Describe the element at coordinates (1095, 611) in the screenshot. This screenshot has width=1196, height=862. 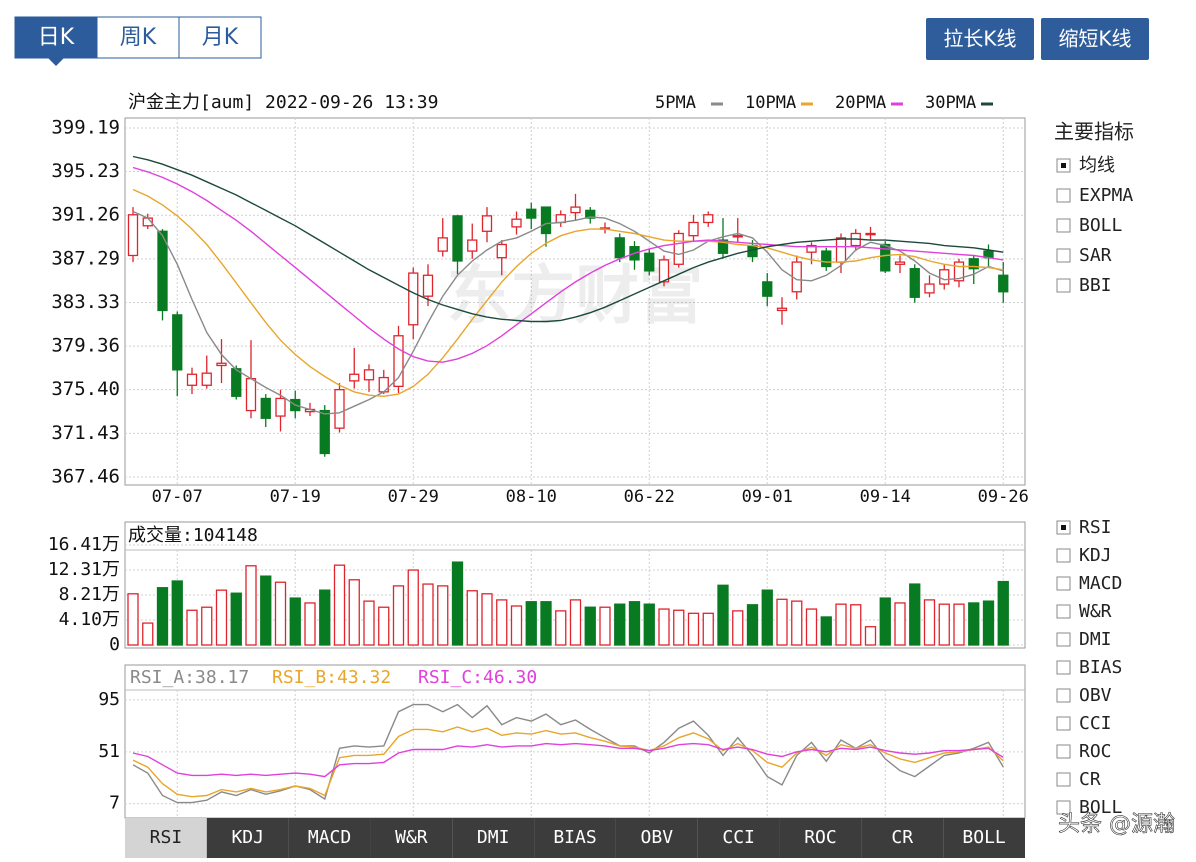
I see `checkbox-label: W&R` at that location.